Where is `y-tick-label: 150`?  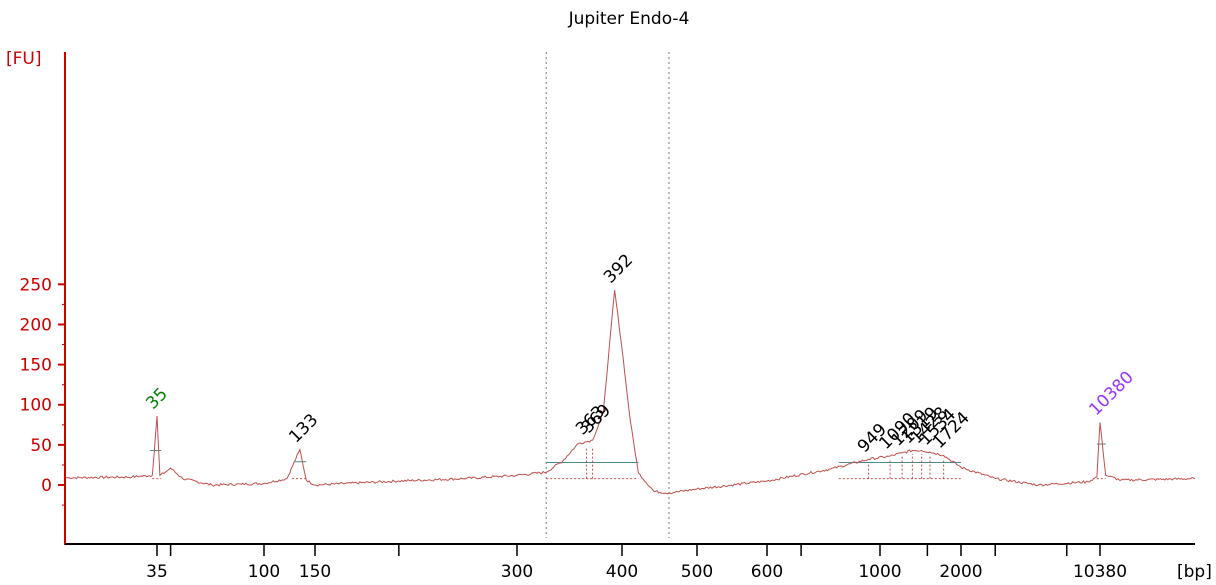 y-tick-label: 150 is located at coordinates (36, 366).